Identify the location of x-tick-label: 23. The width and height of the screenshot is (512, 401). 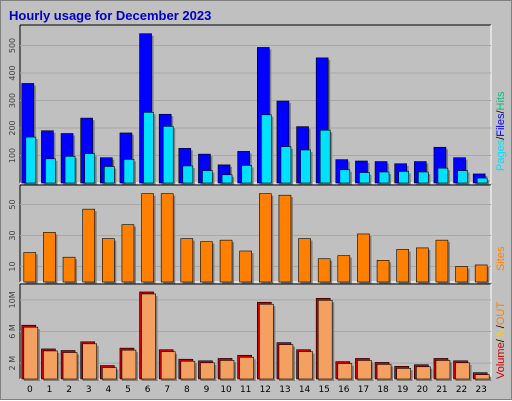
(480, 390).